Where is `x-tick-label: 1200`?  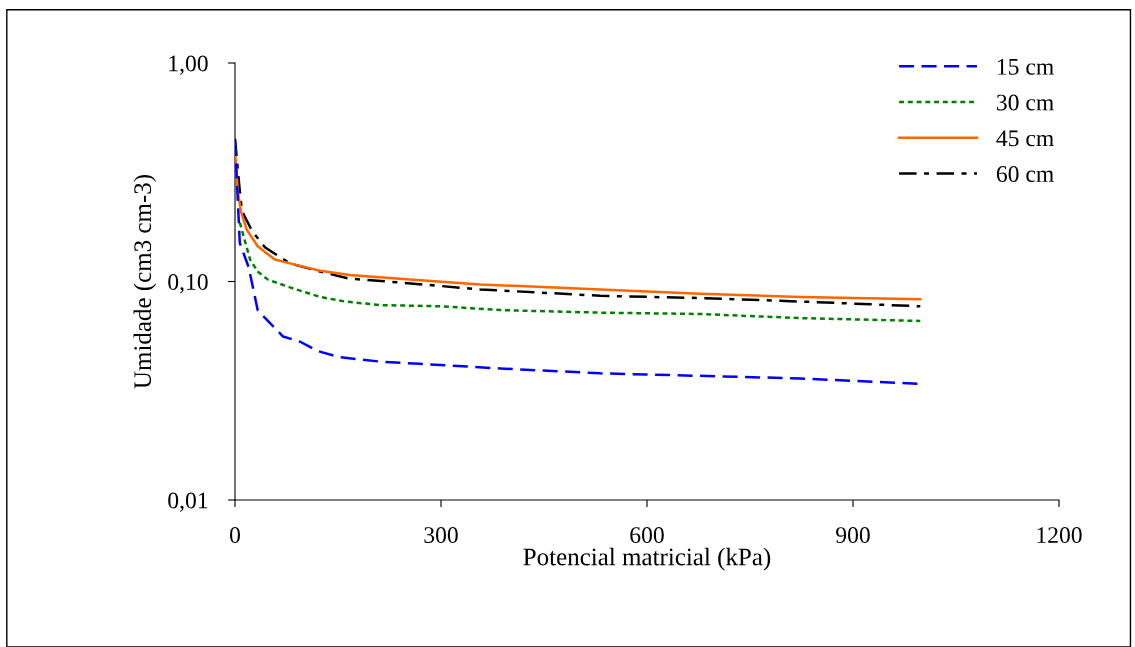 x-tick-label: 1200 is located at coordinates (1059, 535).